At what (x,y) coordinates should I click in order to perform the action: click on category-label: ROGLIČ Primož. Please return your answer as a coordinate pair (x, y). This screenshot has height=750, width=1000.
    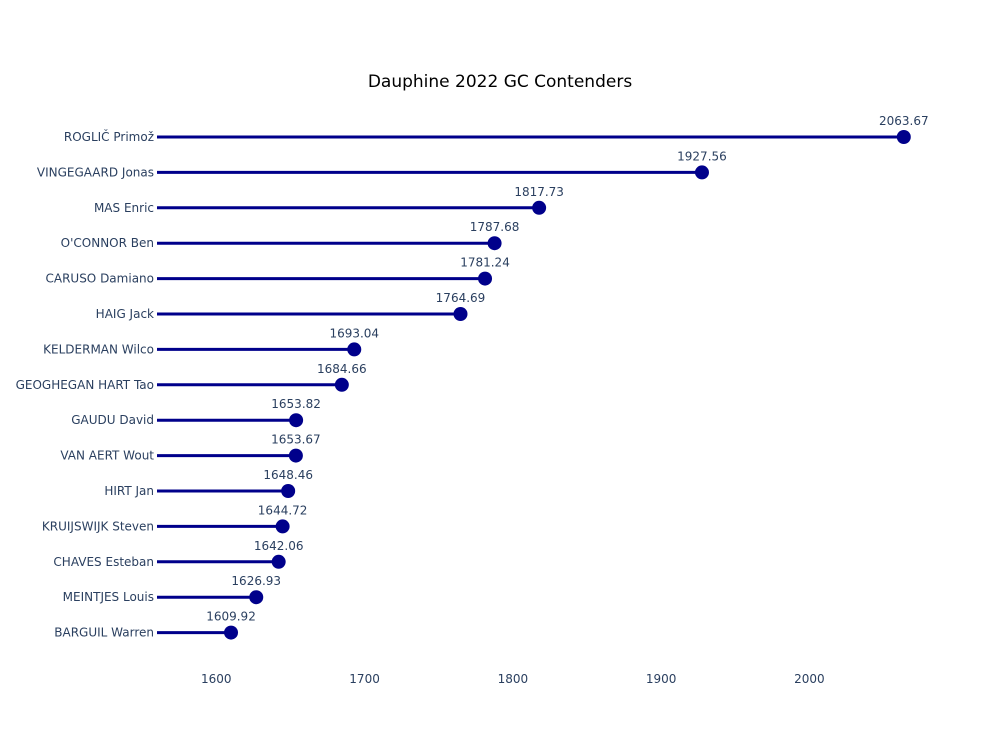
    Looking at the image, I should click on (109, 136).